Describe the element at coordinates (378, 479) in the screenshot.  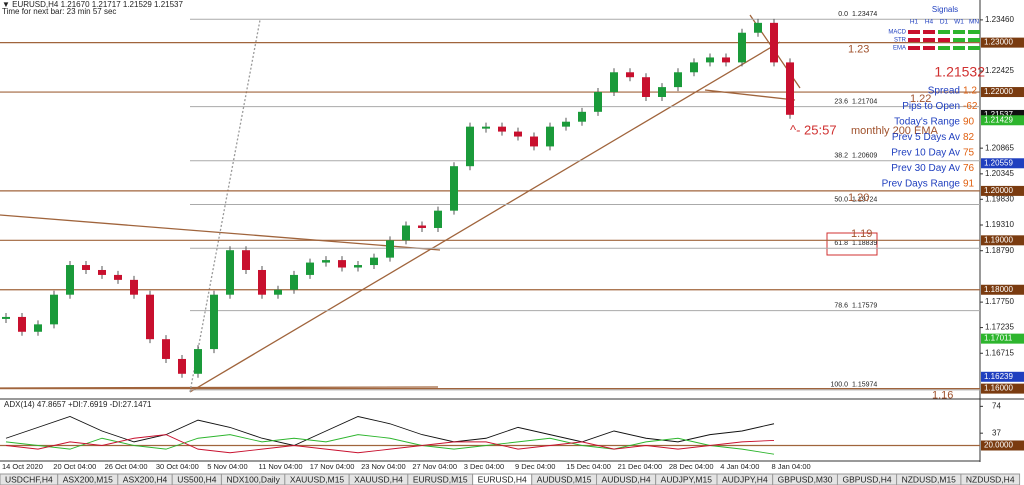
I see `tab-label: XAUUSD,H4` at that location.